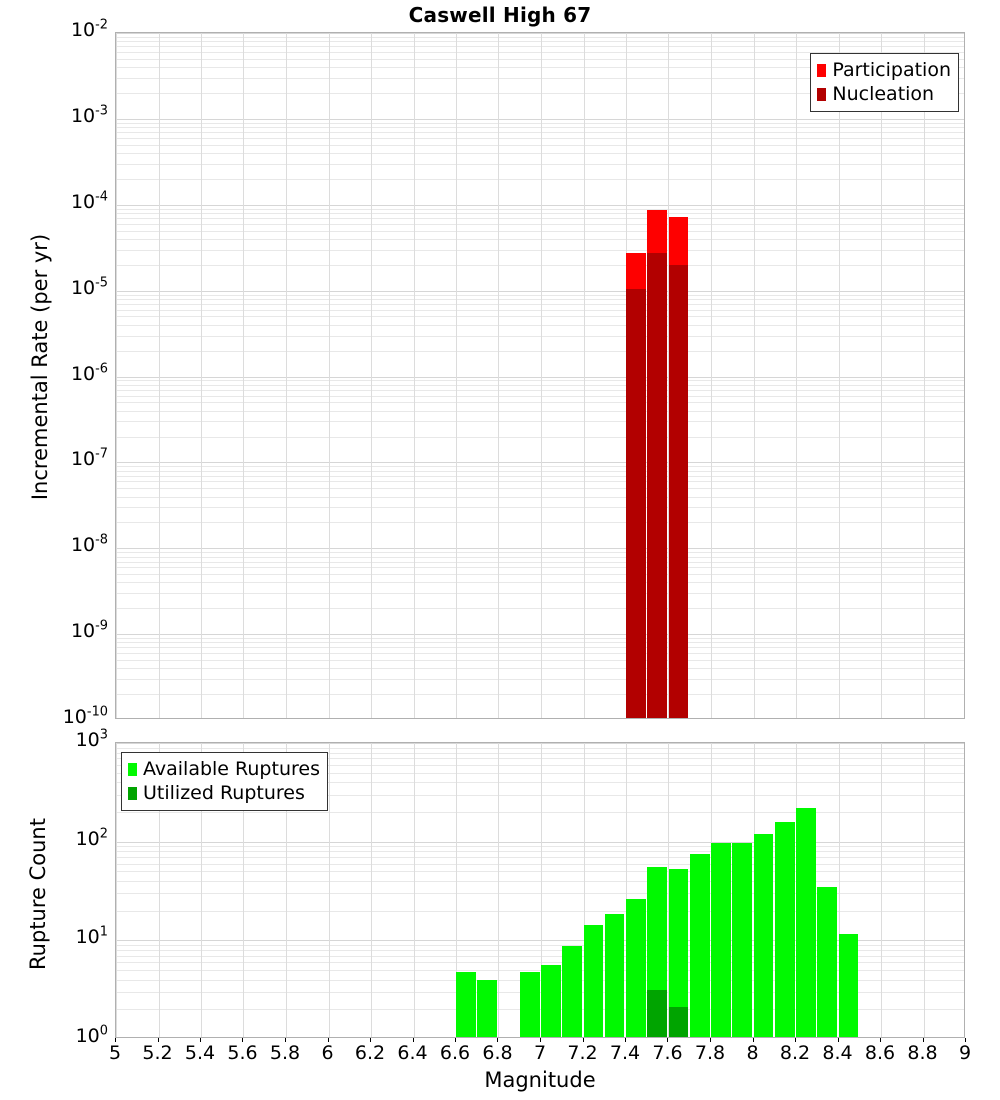 The height and width of the screenshot is (1100, 1000). I want to click on y-tick-label: 10², so click(91, 838).